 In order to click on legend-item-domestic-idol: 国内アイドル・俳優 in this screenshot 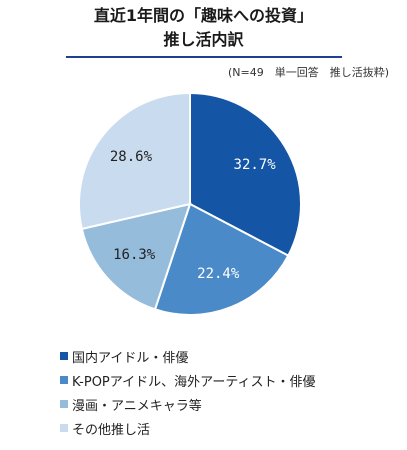, I will do `click(188, 356)`.